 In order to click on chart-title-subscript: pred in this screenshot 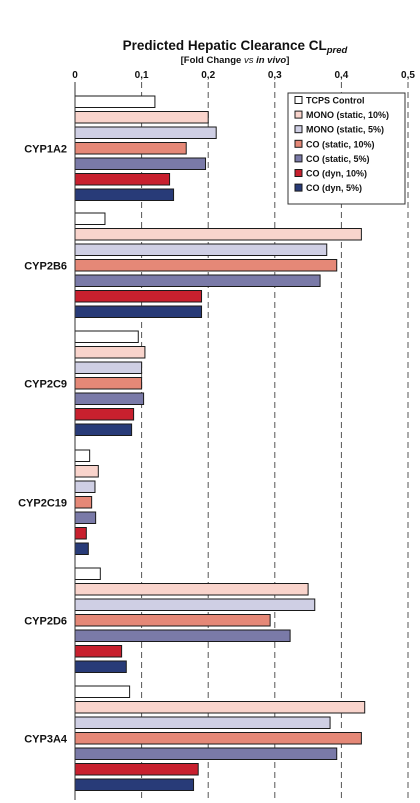, I will do `click(337, 50)`.